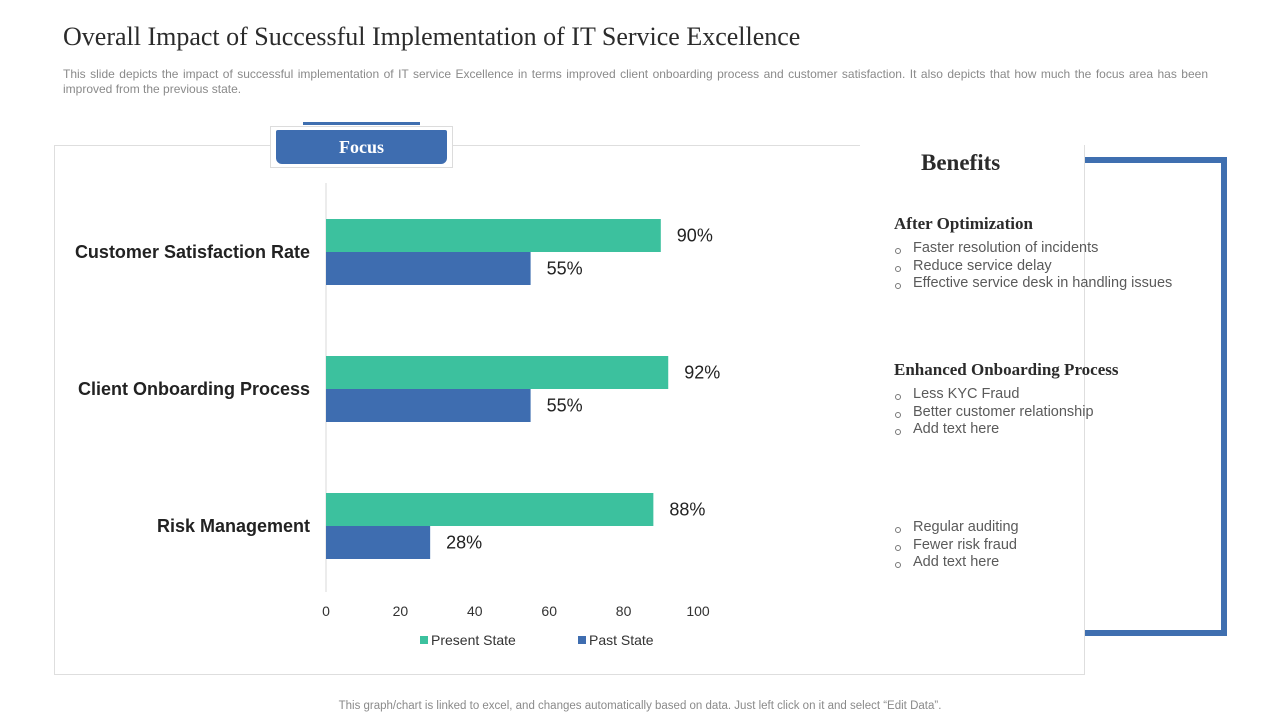  I want to click on data-label: 90%, so click(695, 236).